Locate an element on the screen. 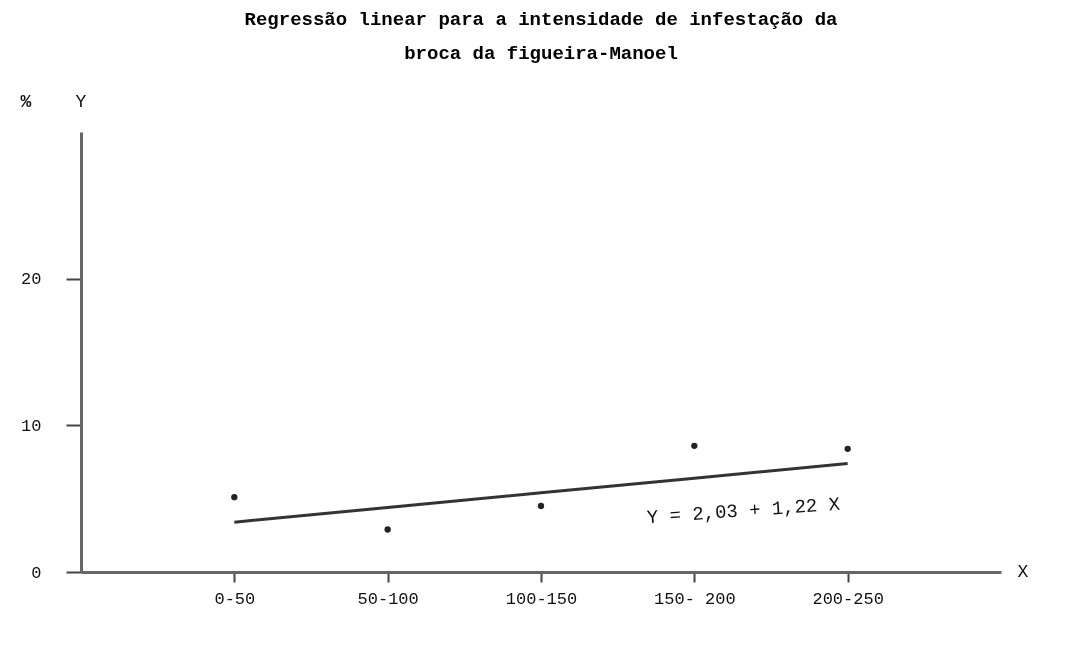 The height and width of the screenshot is (648, 1091). y-tick-label: 20 is located at coordinates (31, 280).